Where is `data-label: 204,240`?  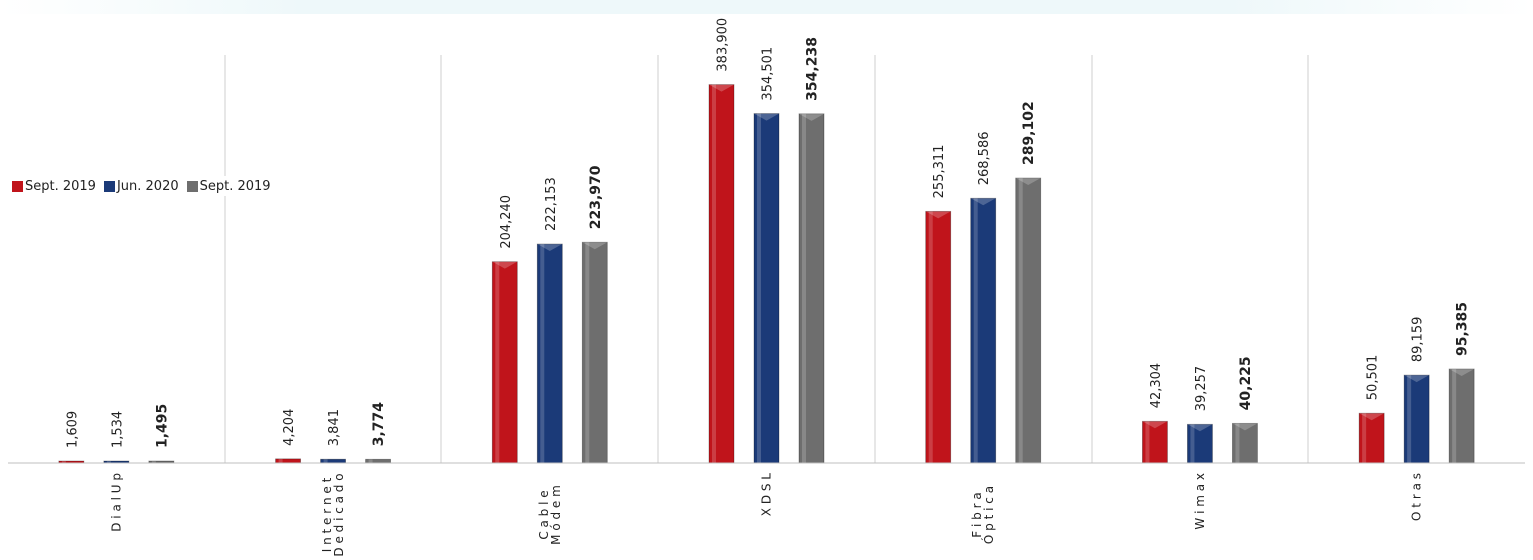 data-label: 204,240 is located at coordinates (506, 222).